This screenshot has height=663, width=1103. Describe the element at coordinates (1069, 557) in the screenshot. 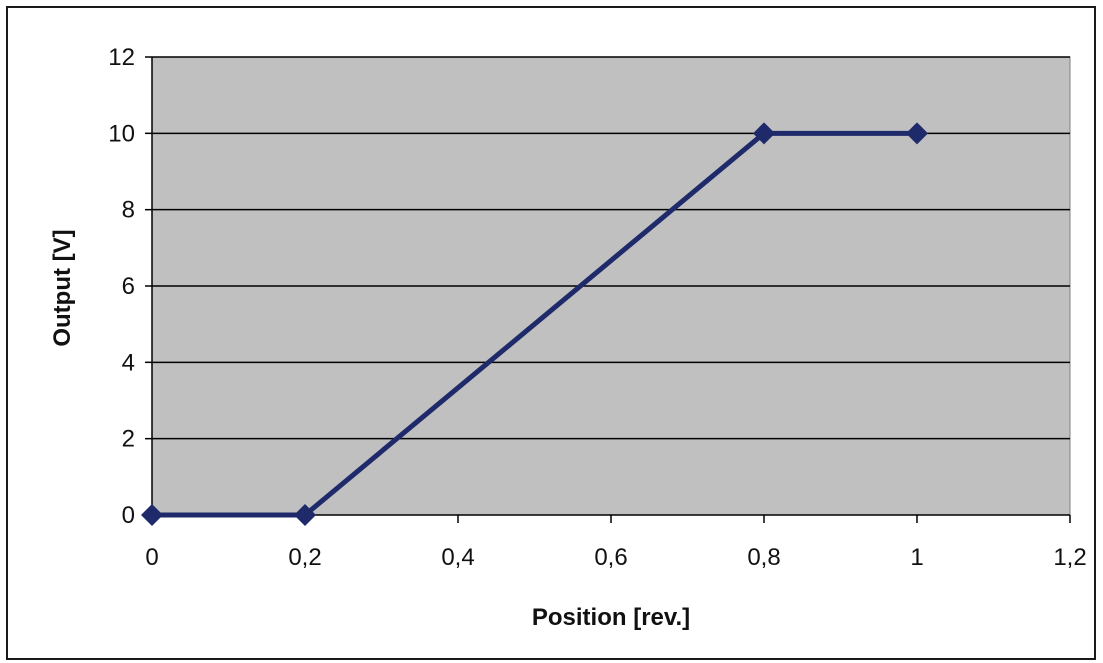

I see `x-tick-label-6: 1,2` at that location.